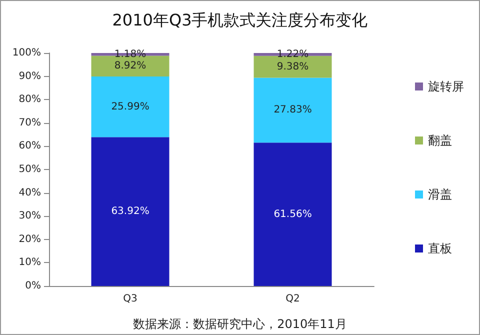 This screenshot has width=480, height=335. I want to click on x-tick-label: Q2, so click(293, 299).